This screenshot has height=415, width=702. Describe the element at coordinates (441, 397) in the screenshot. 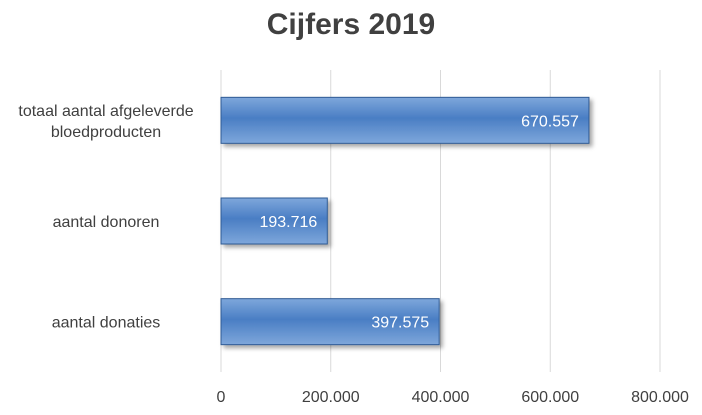

I see `x-tick-label: 400.000` at that location.